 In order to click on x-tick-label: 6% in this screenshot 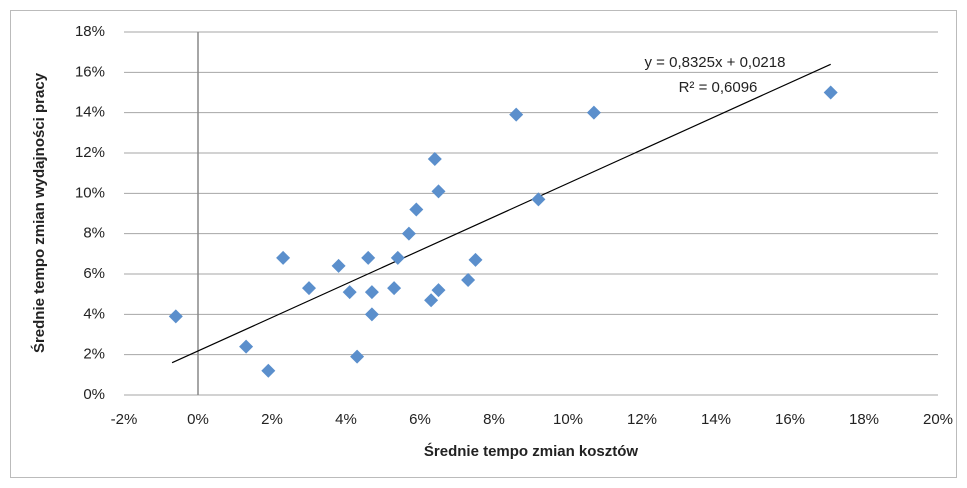, I will do `click(420, 419)`.